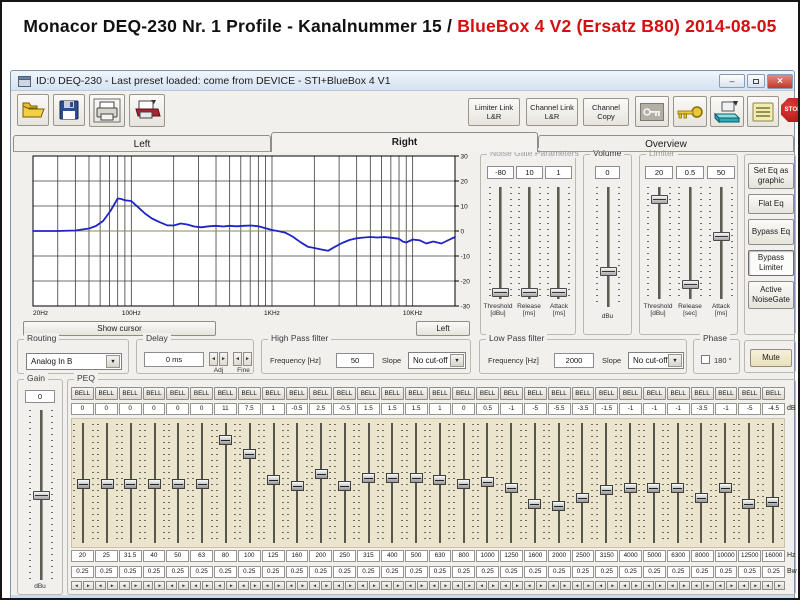 The image size is (800, 600). What do you see at coordinates (702, 409) in the screenshot?
I see `peq-gain-field: -3.5` at bounding box center [702, 409].